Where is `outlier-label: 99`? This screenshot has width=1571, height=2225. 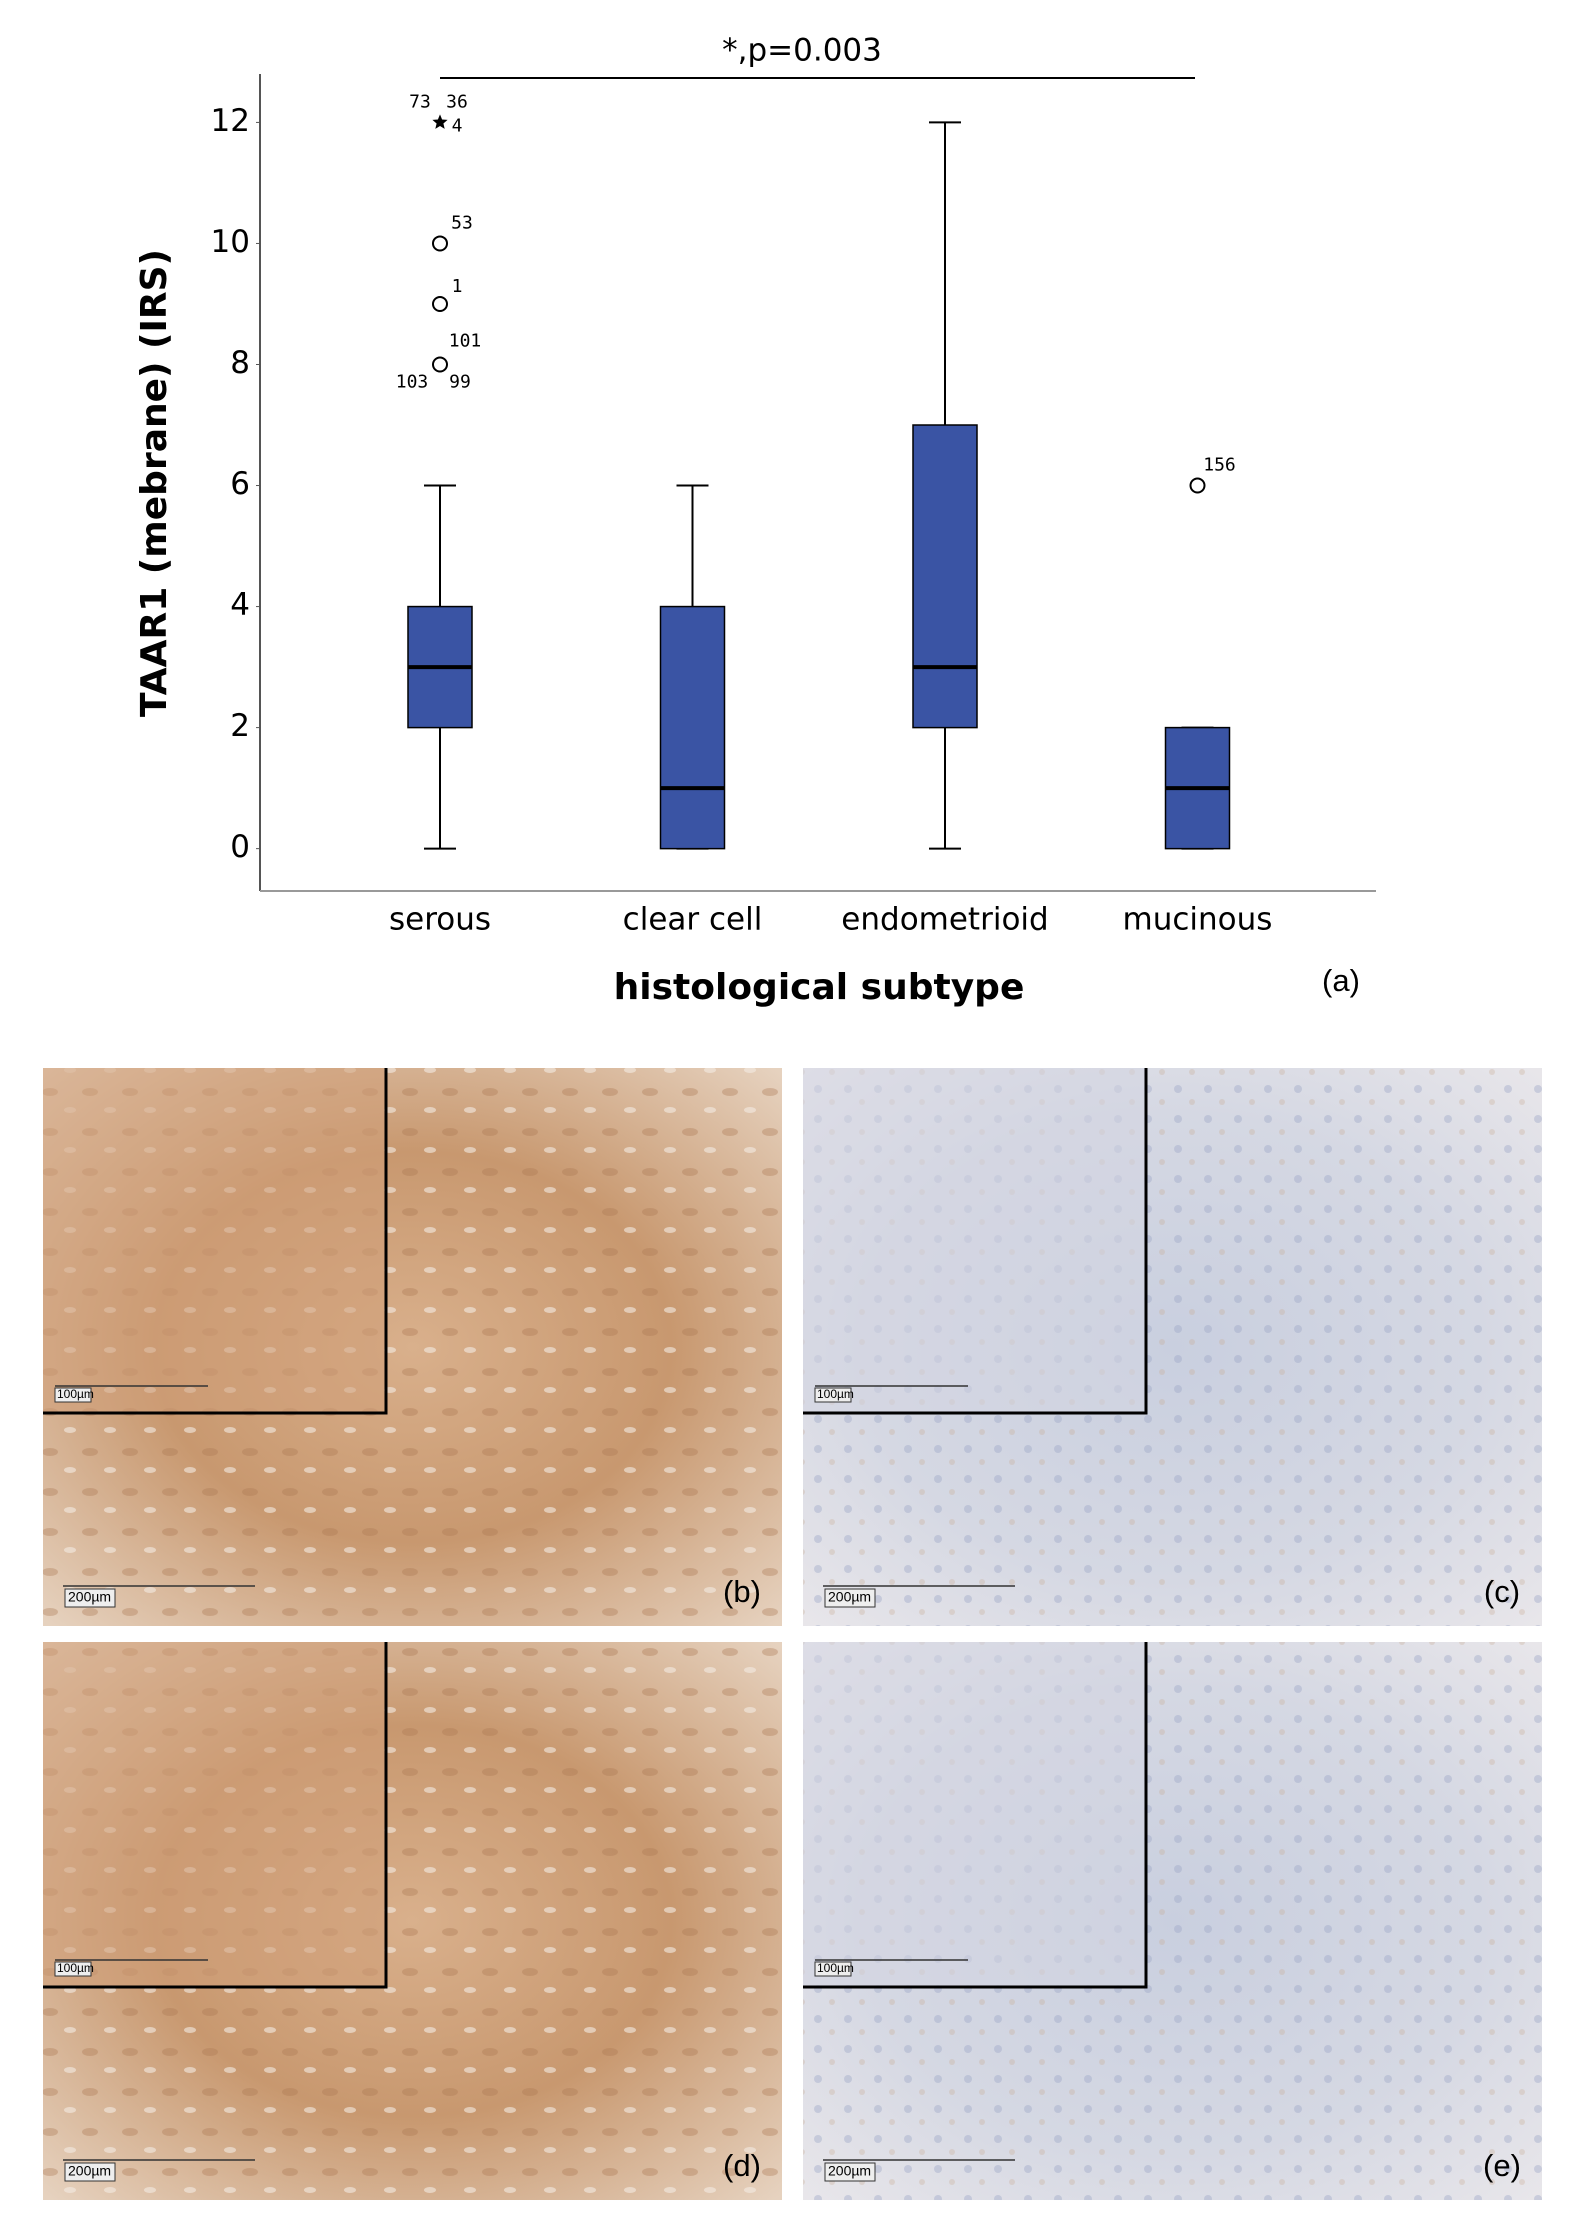 outlier-label: 99 is located at coordinates (460, 381).